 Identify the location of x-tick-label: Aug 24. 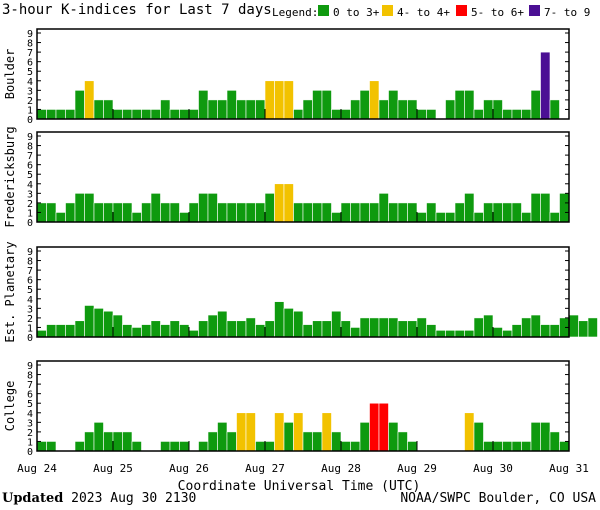
(37, 468).